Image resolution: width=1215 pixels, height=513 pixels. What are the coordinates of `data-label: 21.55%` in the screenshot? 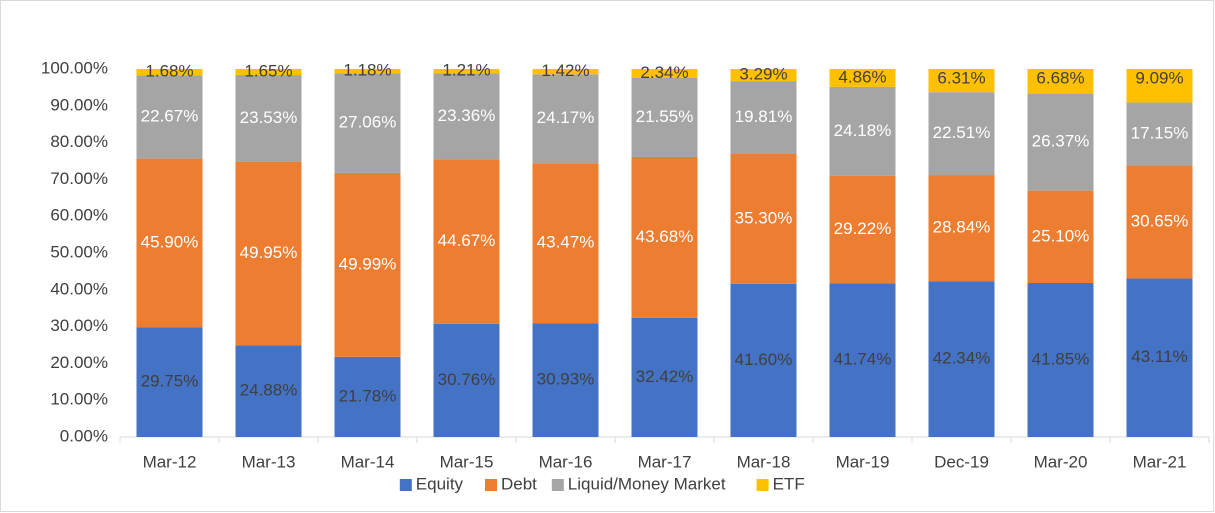 It's located at (665, 116).